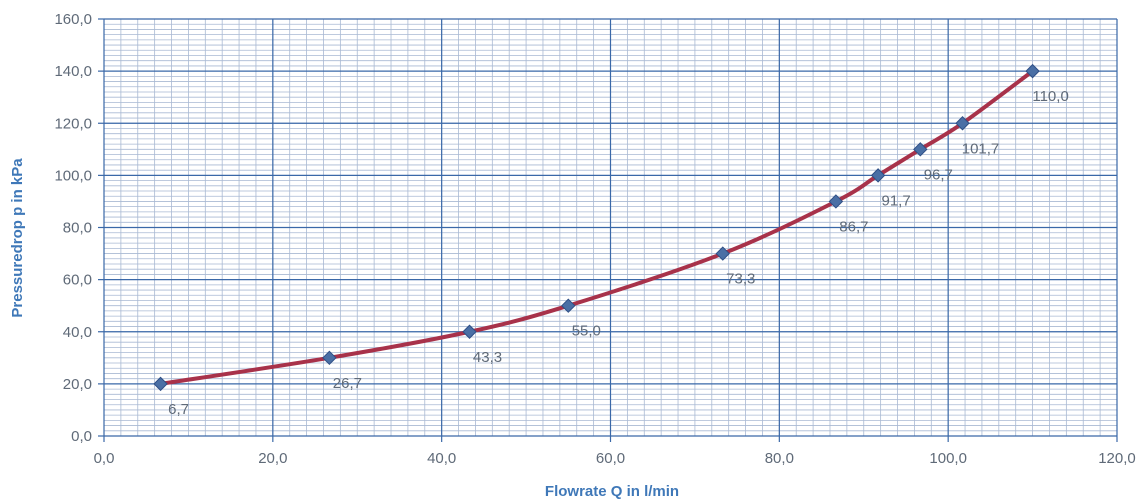  I want to click on data-point-label: 96,7, so click(938, 174).